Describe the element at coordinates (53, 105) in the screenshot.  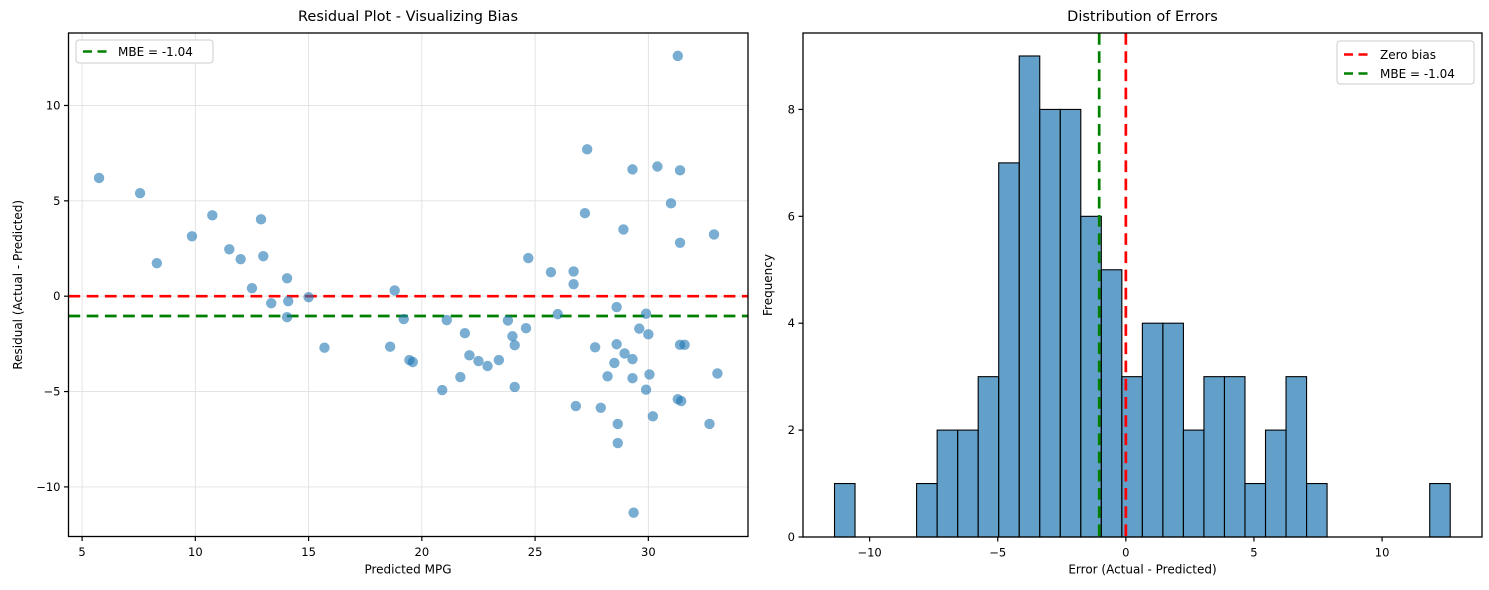
I see `y-tick-label: 10` at that location.